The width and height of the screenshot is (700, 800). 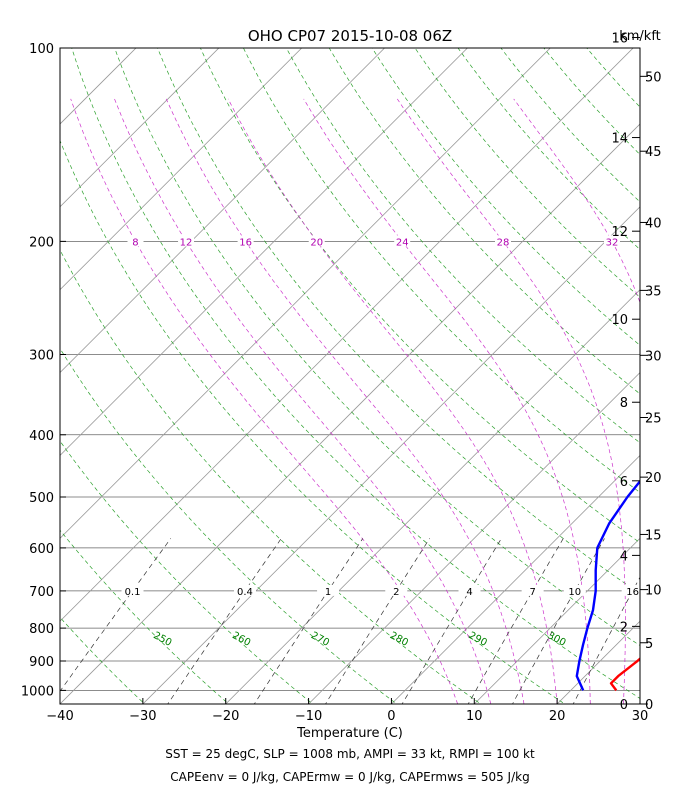 What do you see at coordinates (624, 556) in the screenshot?
I see `km-tick-label: 4` at bounding box center [624, 556].